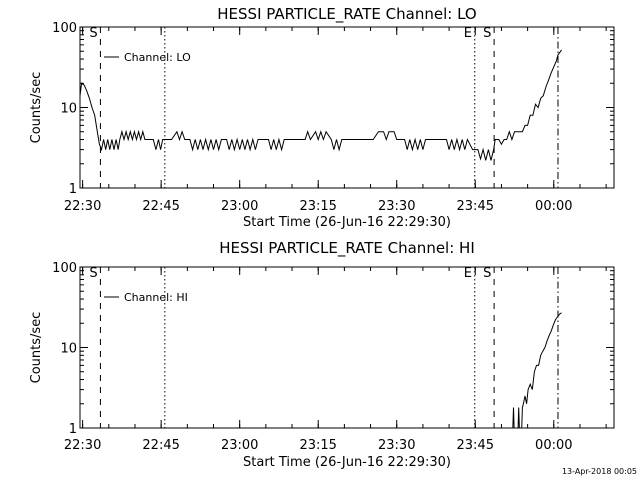  Describe the element at coordinates (537, 370) in the screenshot. I see `series-line` at that location.